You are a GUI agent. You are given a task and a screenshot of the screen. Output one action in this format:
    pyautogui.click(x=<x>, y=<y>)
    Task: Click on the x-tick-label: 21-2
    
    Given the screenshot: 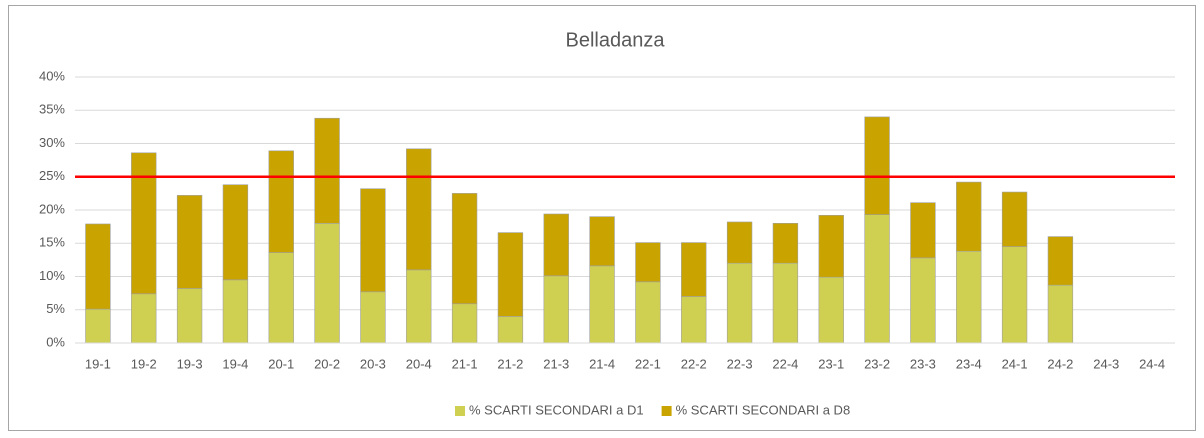 What is the action you would take?
    pyautogui.click(x=510, y=363)
    